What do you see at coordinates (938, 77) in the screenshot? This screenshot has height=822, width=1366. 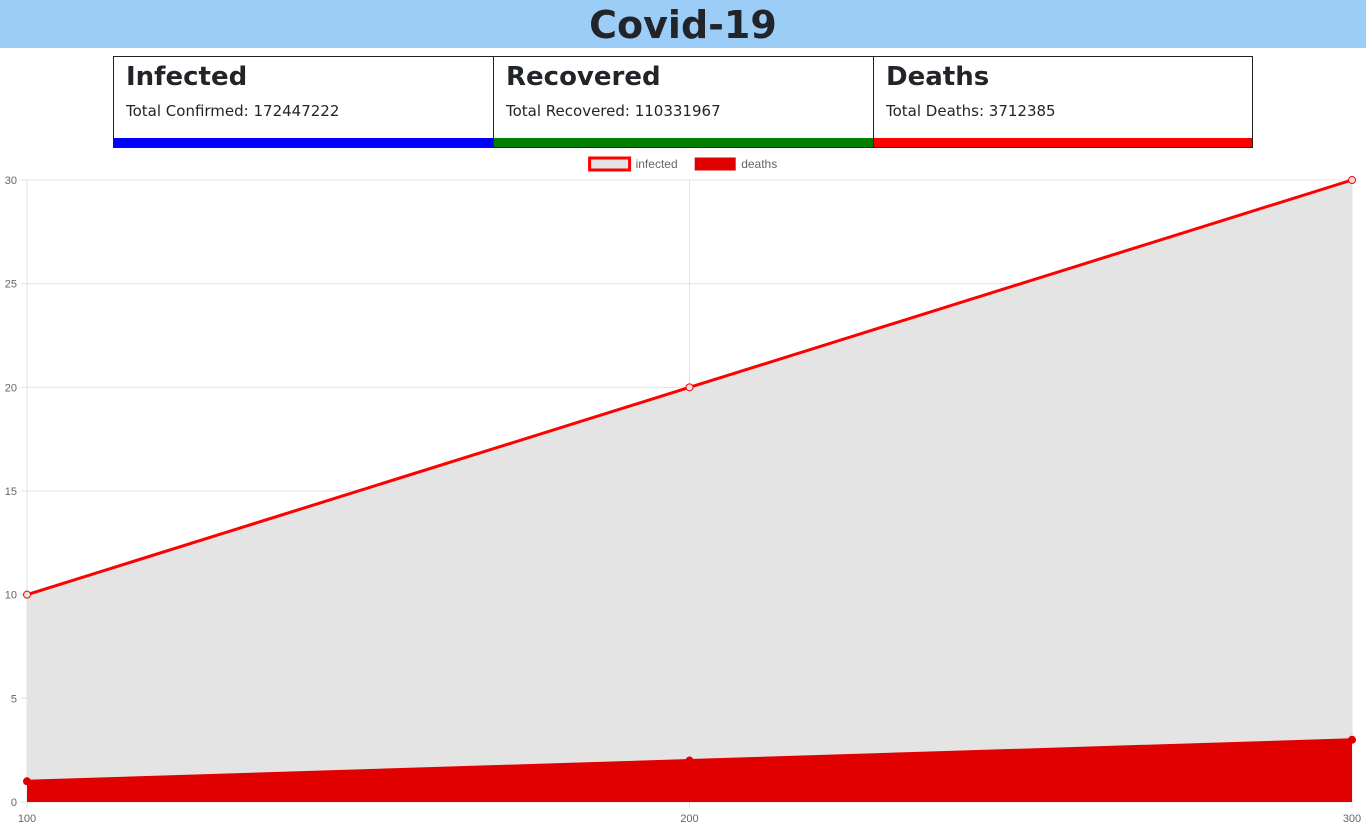 I see `deaths-card-title: Deaths` at bounding box center [938, 77].